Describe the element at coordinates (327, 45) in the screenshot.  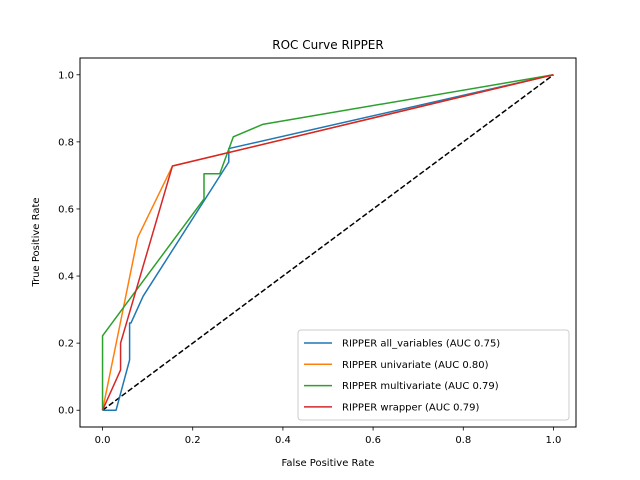
I see `chart-title: ROC Curve RIPPER` at that location.